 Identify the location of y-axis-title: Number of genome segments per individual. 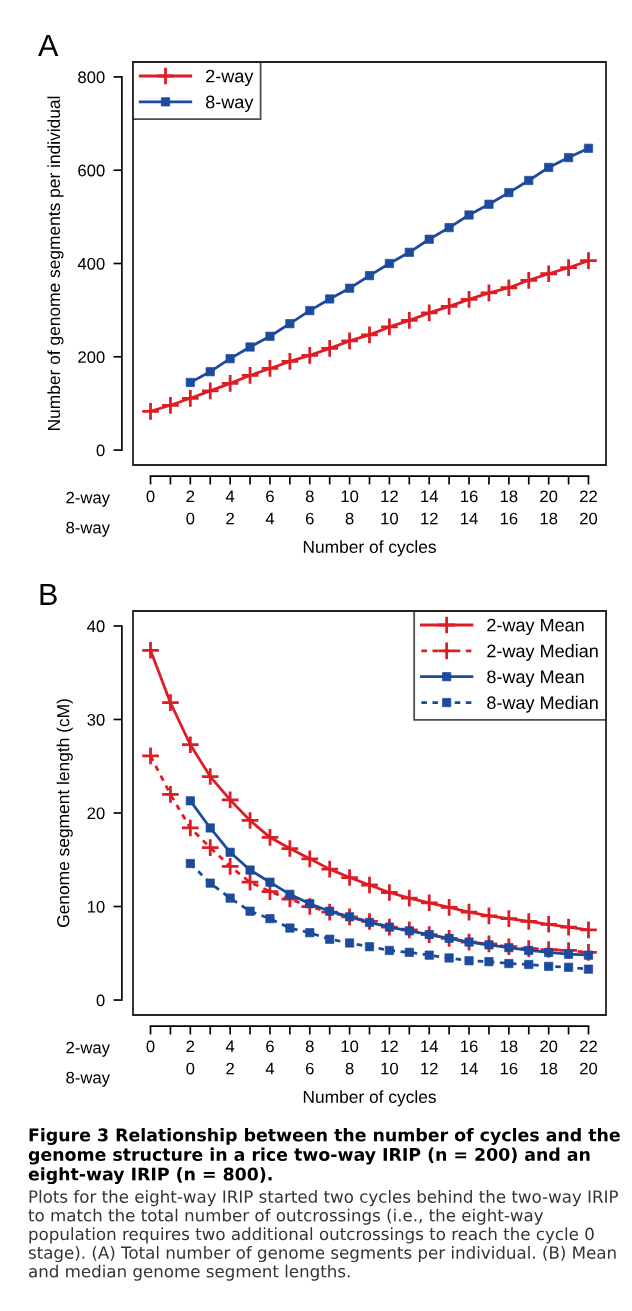
(55, 263).